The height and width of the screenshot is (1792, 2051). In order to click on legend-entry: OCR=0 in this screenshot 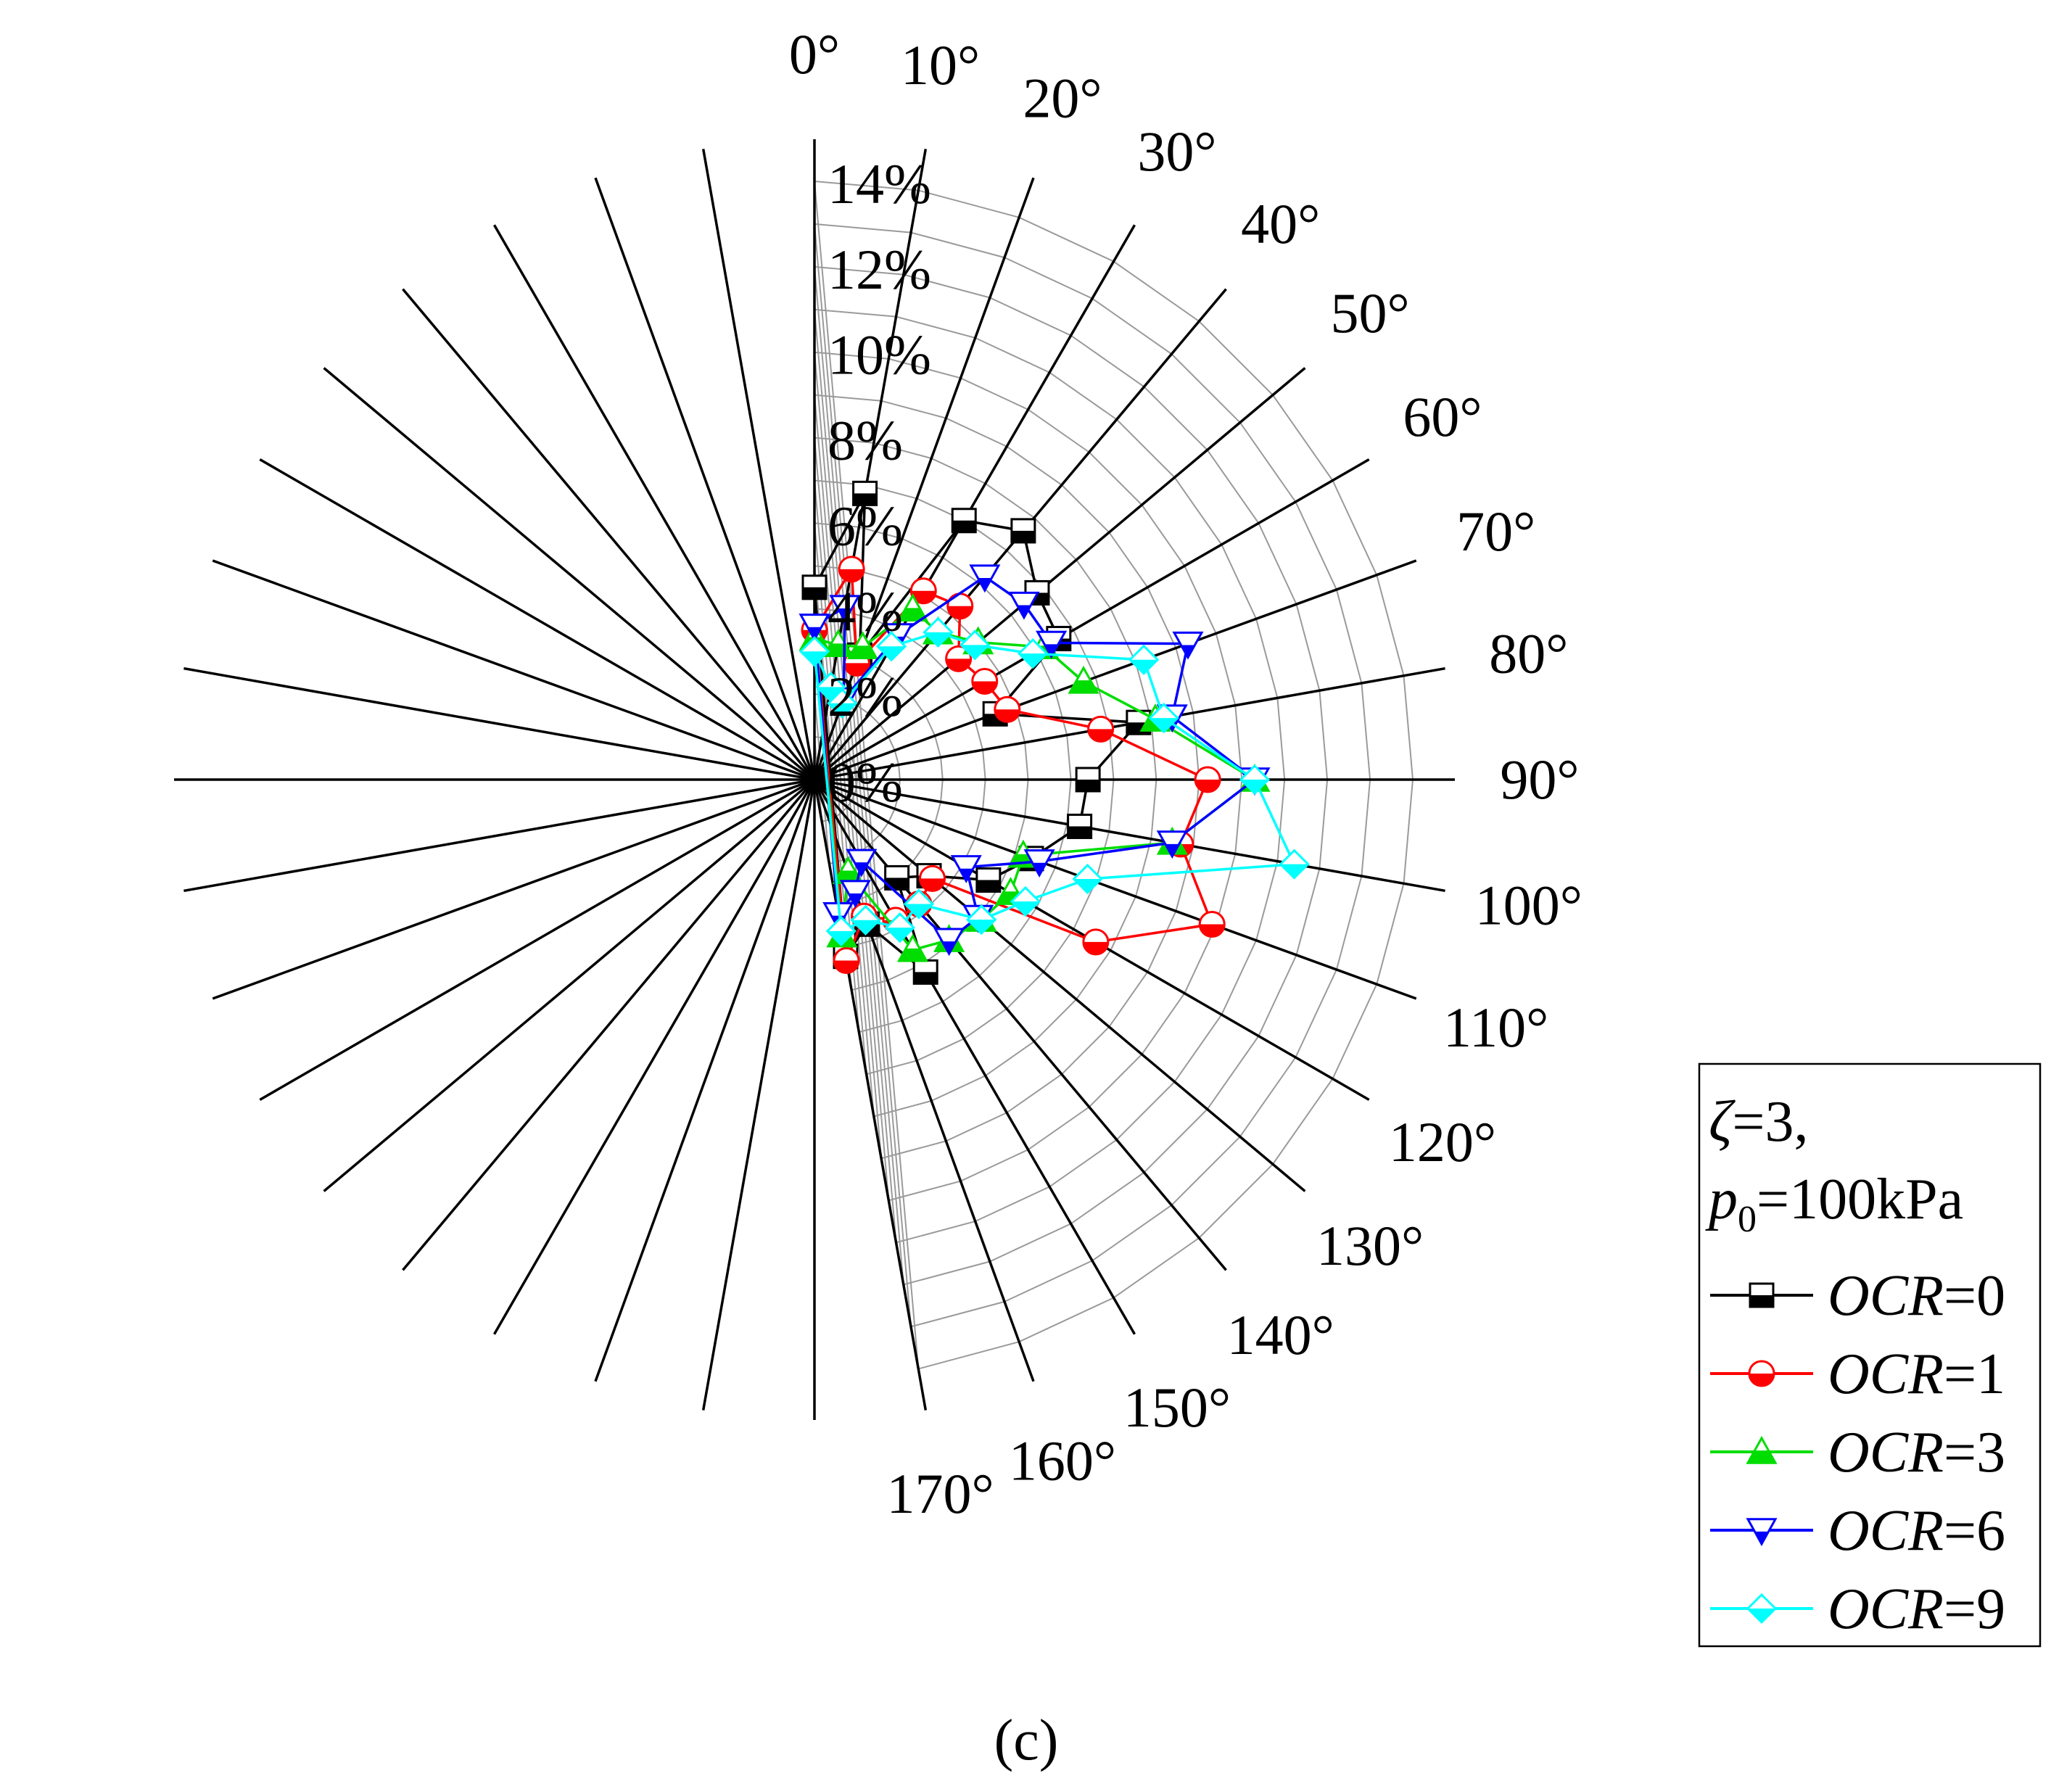, I will do `click(1858, 1296)`.